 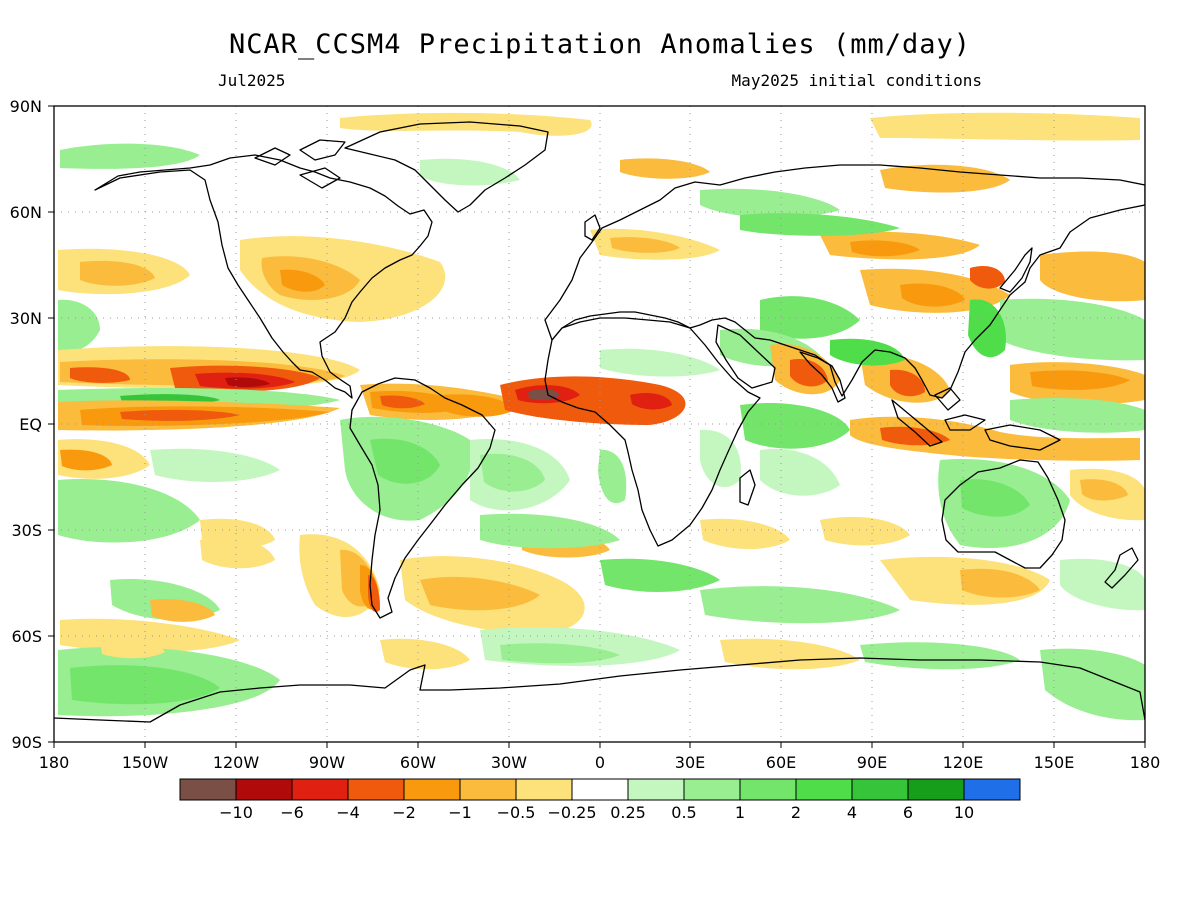 I want to click on lon-label-120e: 120E, so click(x=963, y=762).